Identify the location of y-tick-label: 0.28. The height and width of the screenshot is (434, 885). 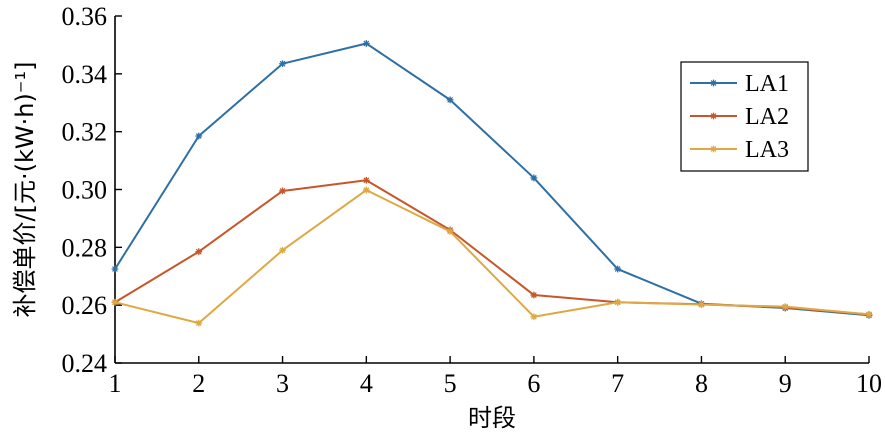
(85, 247).